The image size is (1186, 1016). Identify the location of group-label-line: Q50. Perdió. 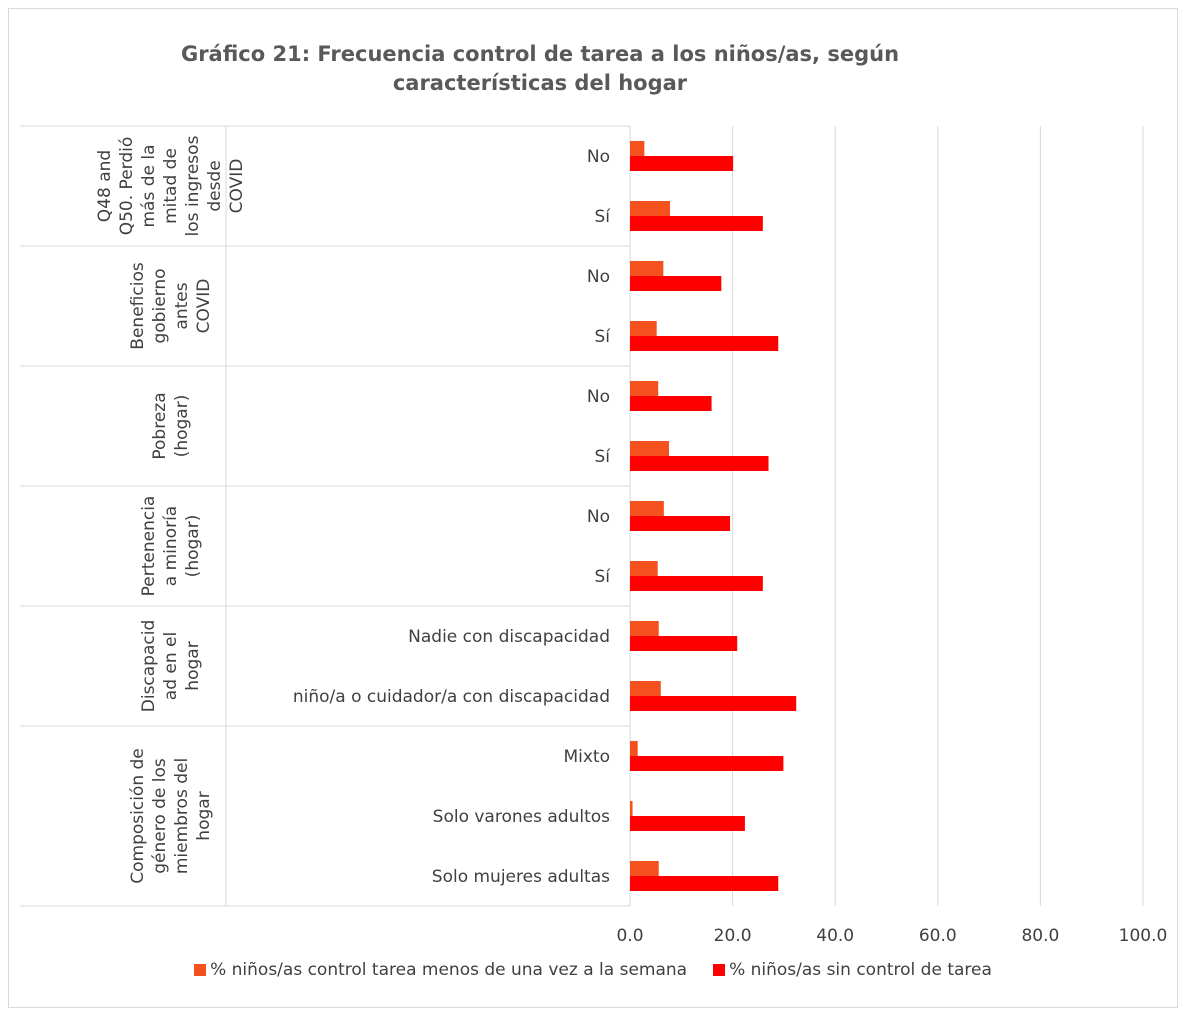
(127, 186).